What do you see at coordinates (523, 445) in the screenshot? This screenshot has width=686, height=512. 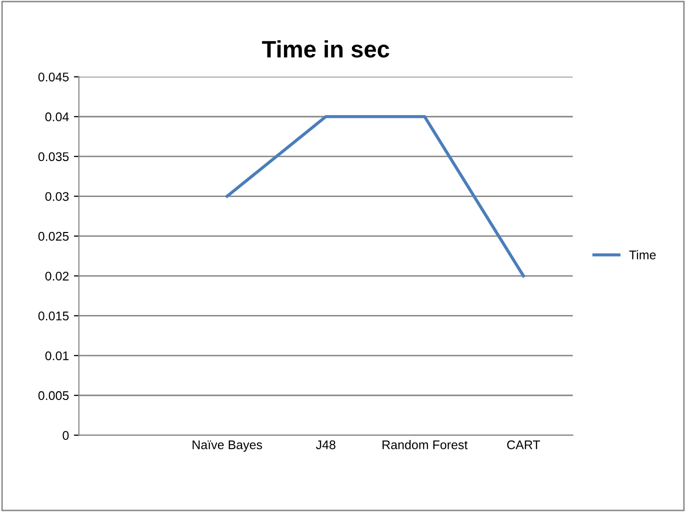 I see `x-tick-label: CART` at bounding box center [523, 445].